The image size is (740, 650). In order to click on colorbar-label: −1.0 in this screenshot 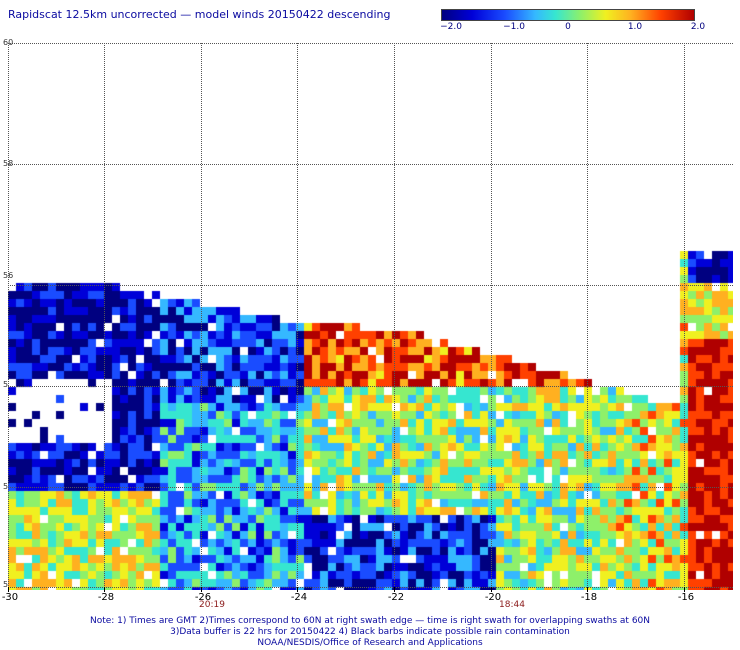, I will do `click(514, 27)`.